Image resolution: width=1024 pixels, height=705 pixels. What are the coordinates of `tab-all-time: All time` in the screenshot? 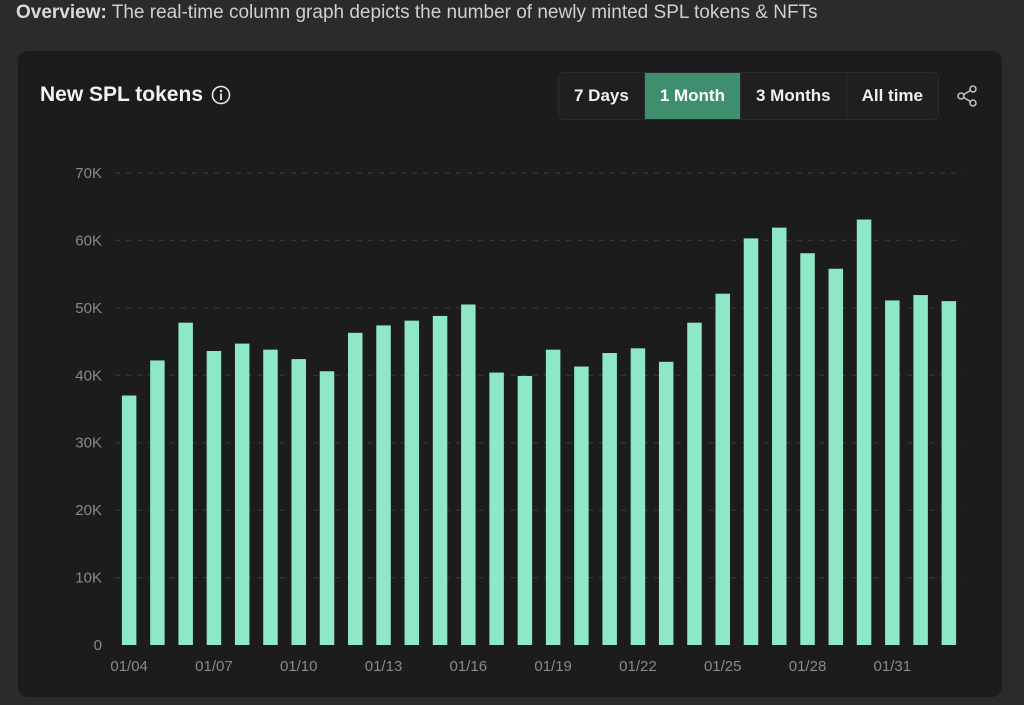 It's located at (892, 95).